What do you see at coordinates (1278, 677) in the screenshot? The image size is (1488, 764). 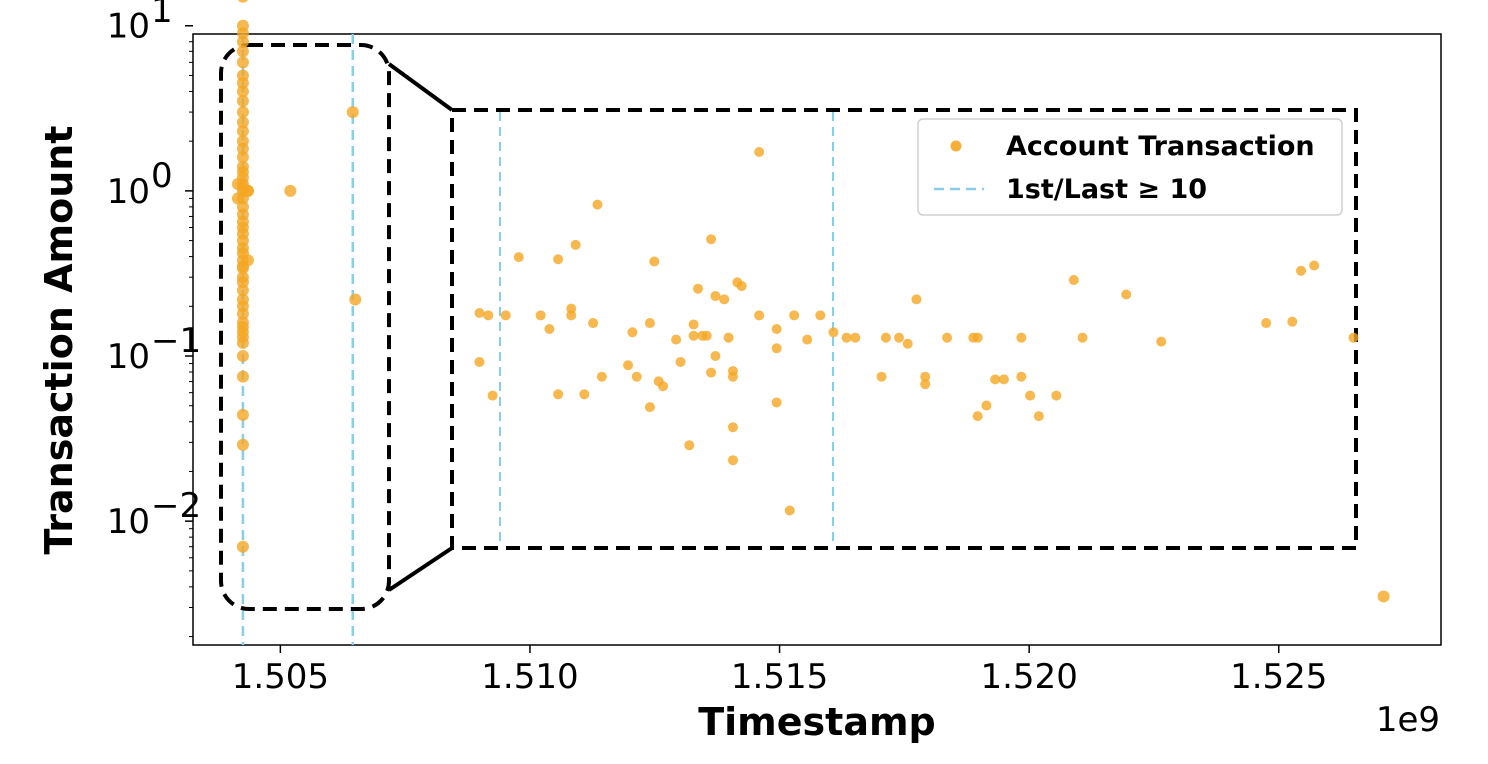 I see `x-tick-label: 1.525` at bounding box center [1278, 677].